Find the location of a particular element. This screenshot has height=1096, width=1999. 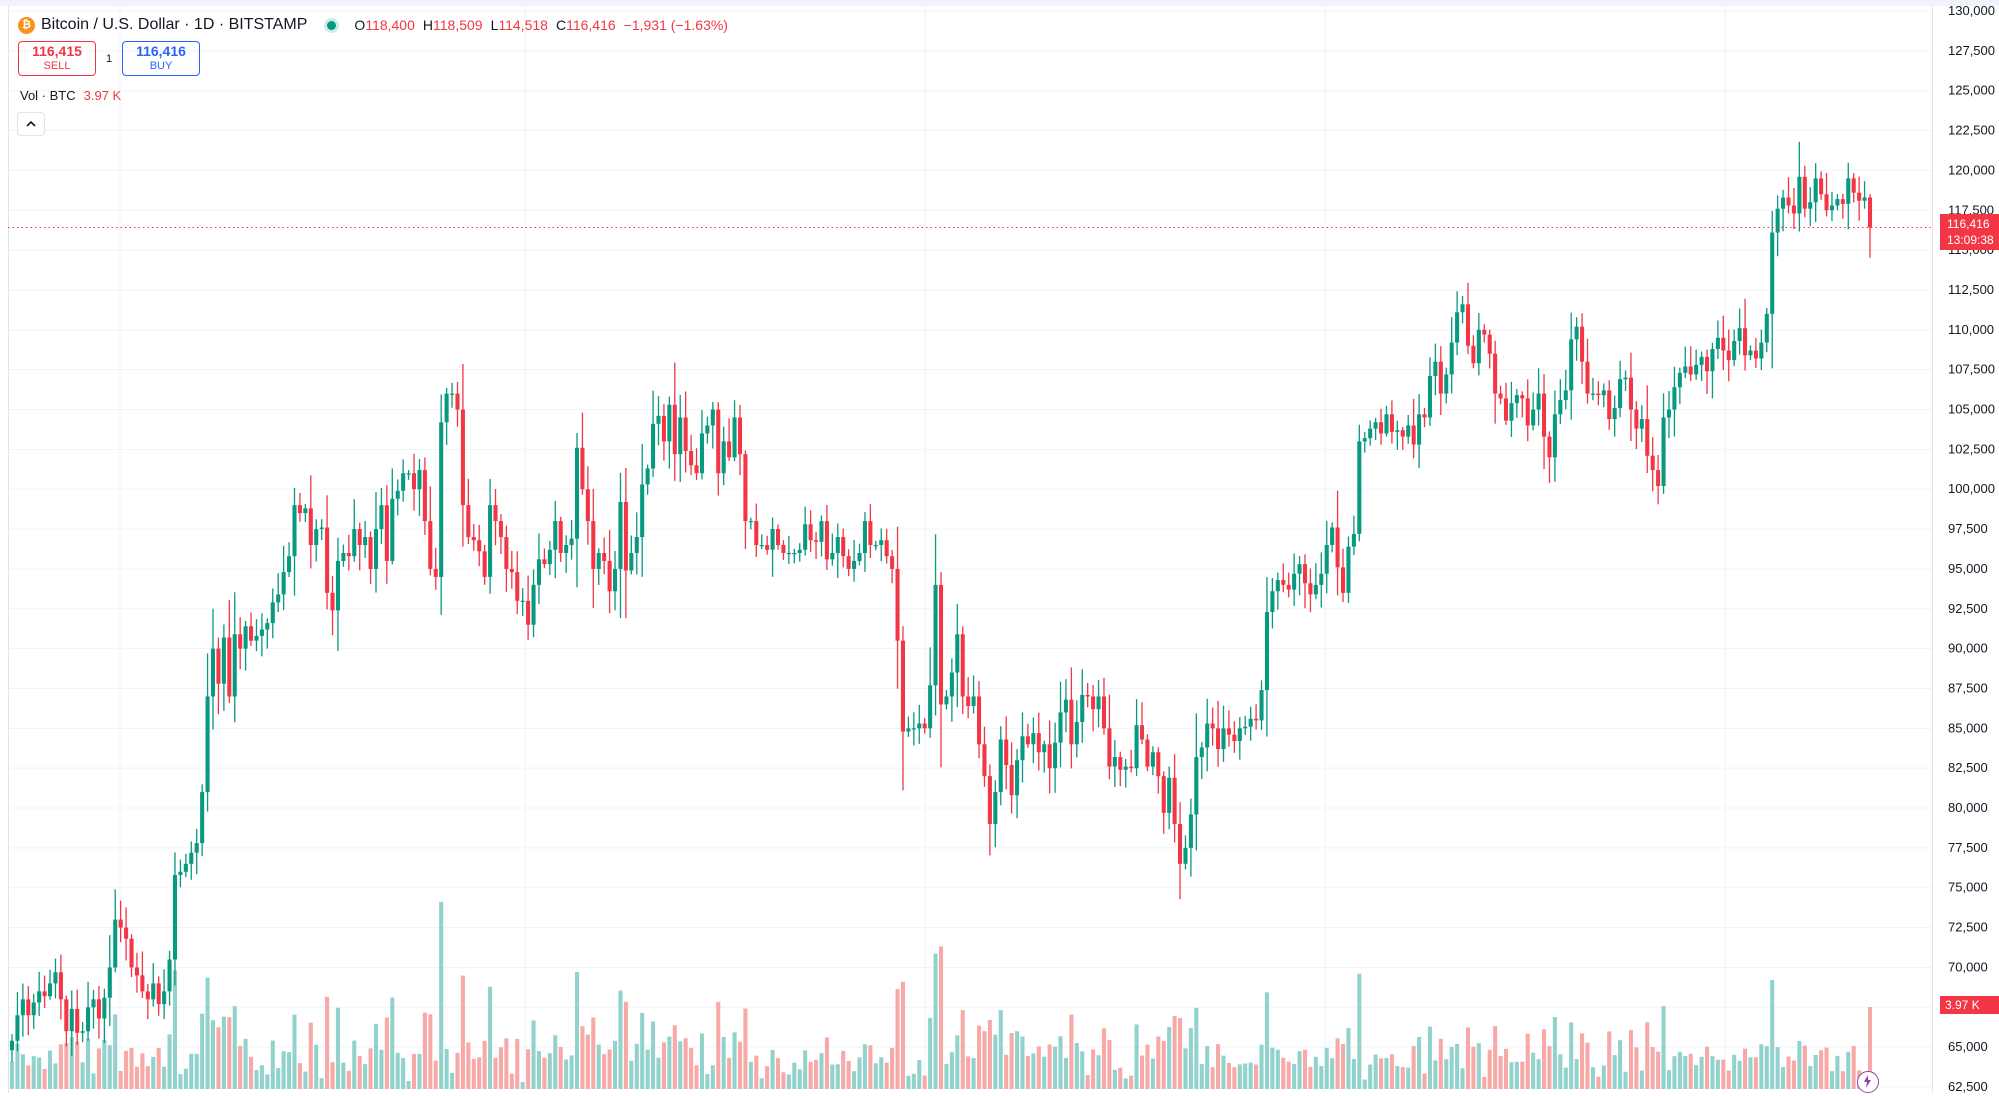

symbol-title: Bitcoin / U.S. Dollar · 1D · BITSTAMP is located at coordinates (174, 24).